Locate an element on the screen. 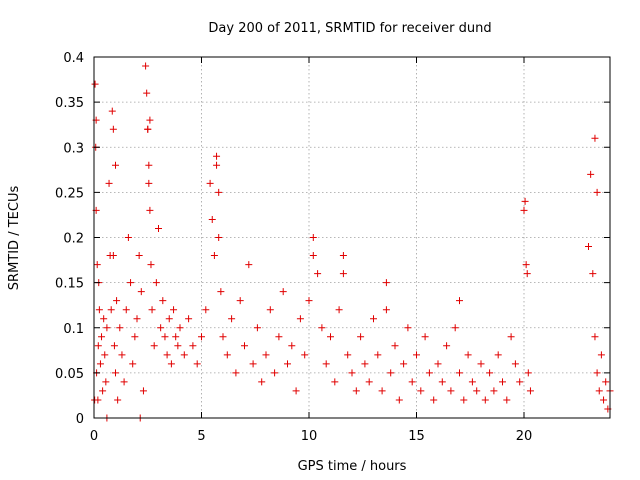 The image size is (640, 480). x-tick-label: 0 is located at coordinates (94, 436).